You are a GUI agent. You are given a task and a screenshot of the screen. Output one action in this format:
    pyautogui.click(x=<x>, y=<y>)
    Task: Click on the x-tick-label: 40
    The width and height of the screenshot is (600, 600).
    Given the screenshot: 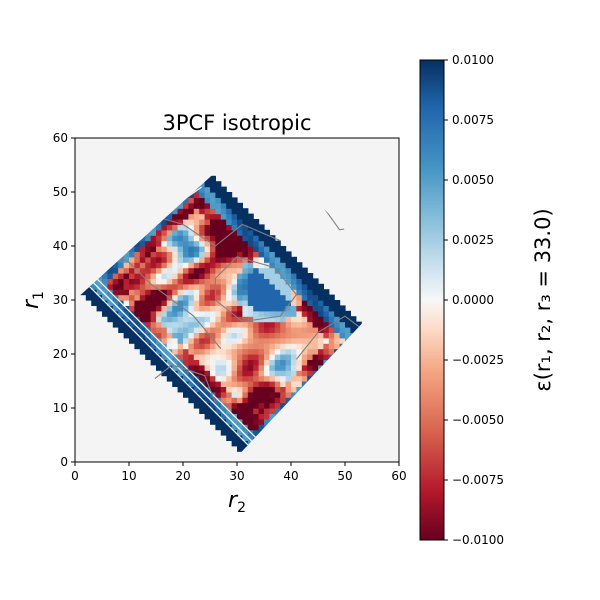 What is the action you would take?
    pyautogui.click(x=290, y=476)
    